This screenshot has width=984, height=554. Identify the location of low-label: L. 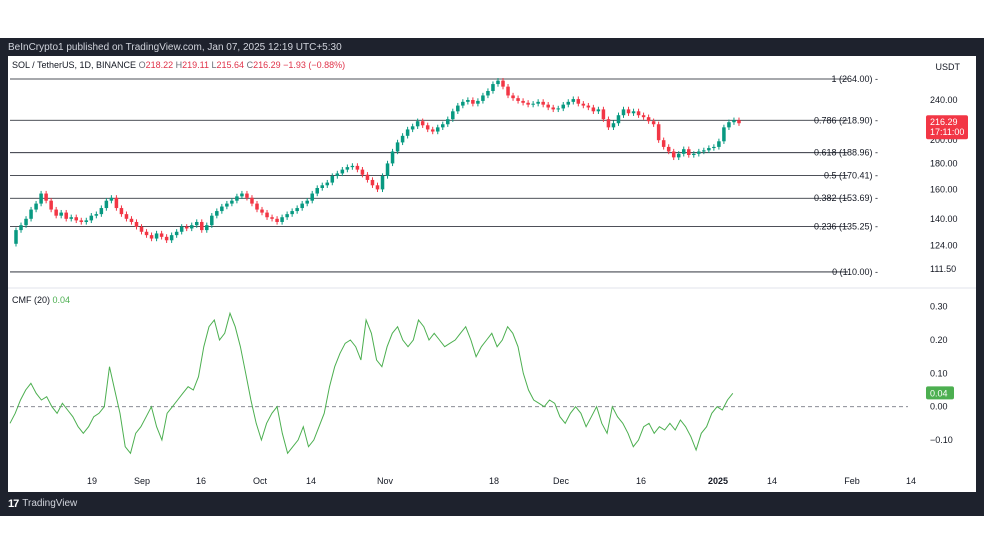
(214, 65).